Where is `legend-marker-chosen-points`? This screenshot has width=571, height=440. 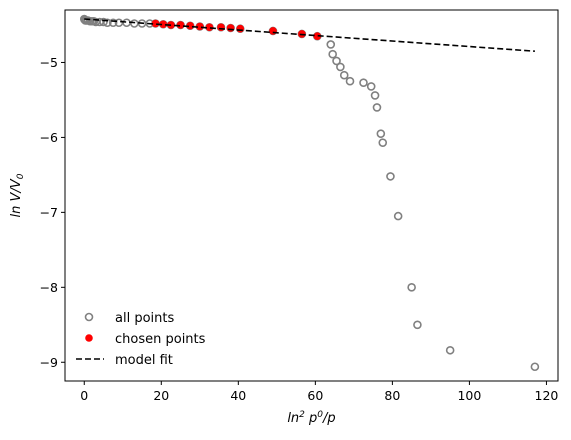
legend-marker-chosen-points is located at coordinates (89, 338).